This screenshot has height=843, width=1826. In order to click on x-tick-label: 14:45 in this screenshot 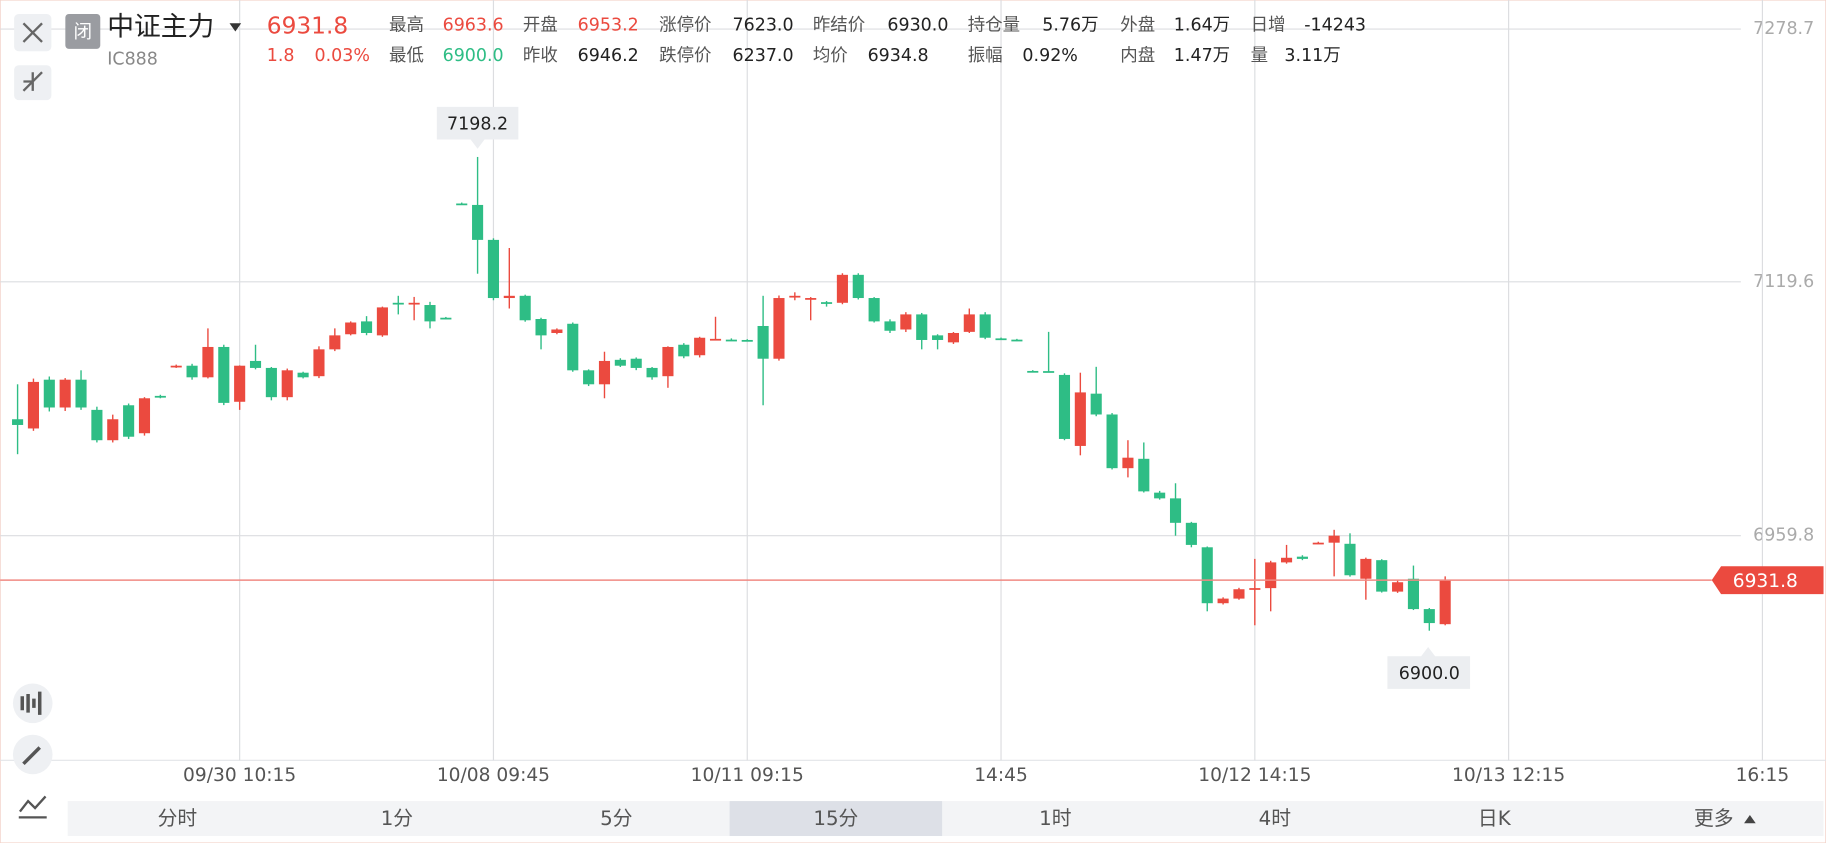, I will do `click(1001, 775)`.